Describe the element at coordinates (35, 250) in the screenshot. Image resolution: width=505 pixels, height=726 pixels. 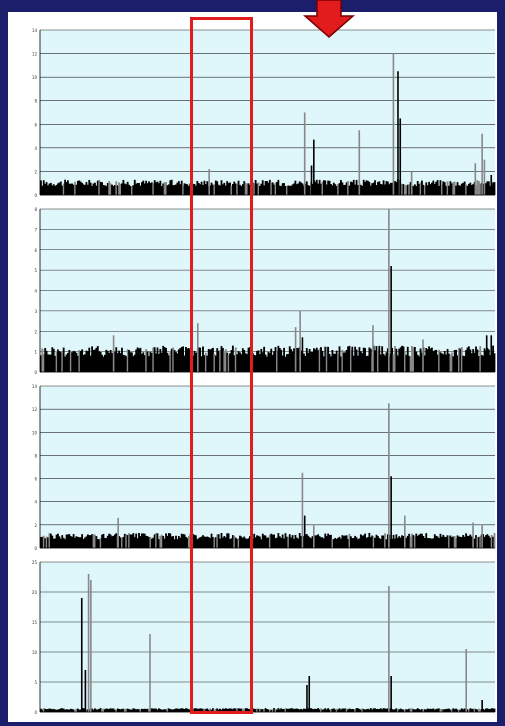
I see `y-tick-label: 6` at that location.